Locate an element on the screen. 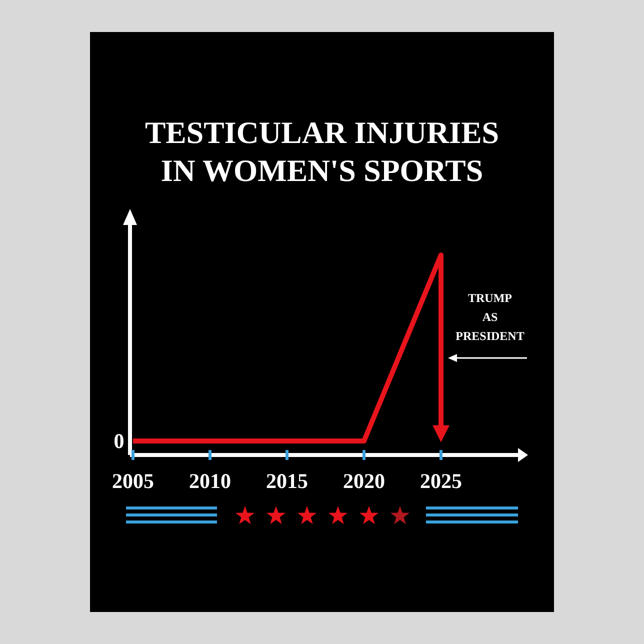 The image size is (644, 644). x-tick-label: 2025 is located at coordinates (441, 481).